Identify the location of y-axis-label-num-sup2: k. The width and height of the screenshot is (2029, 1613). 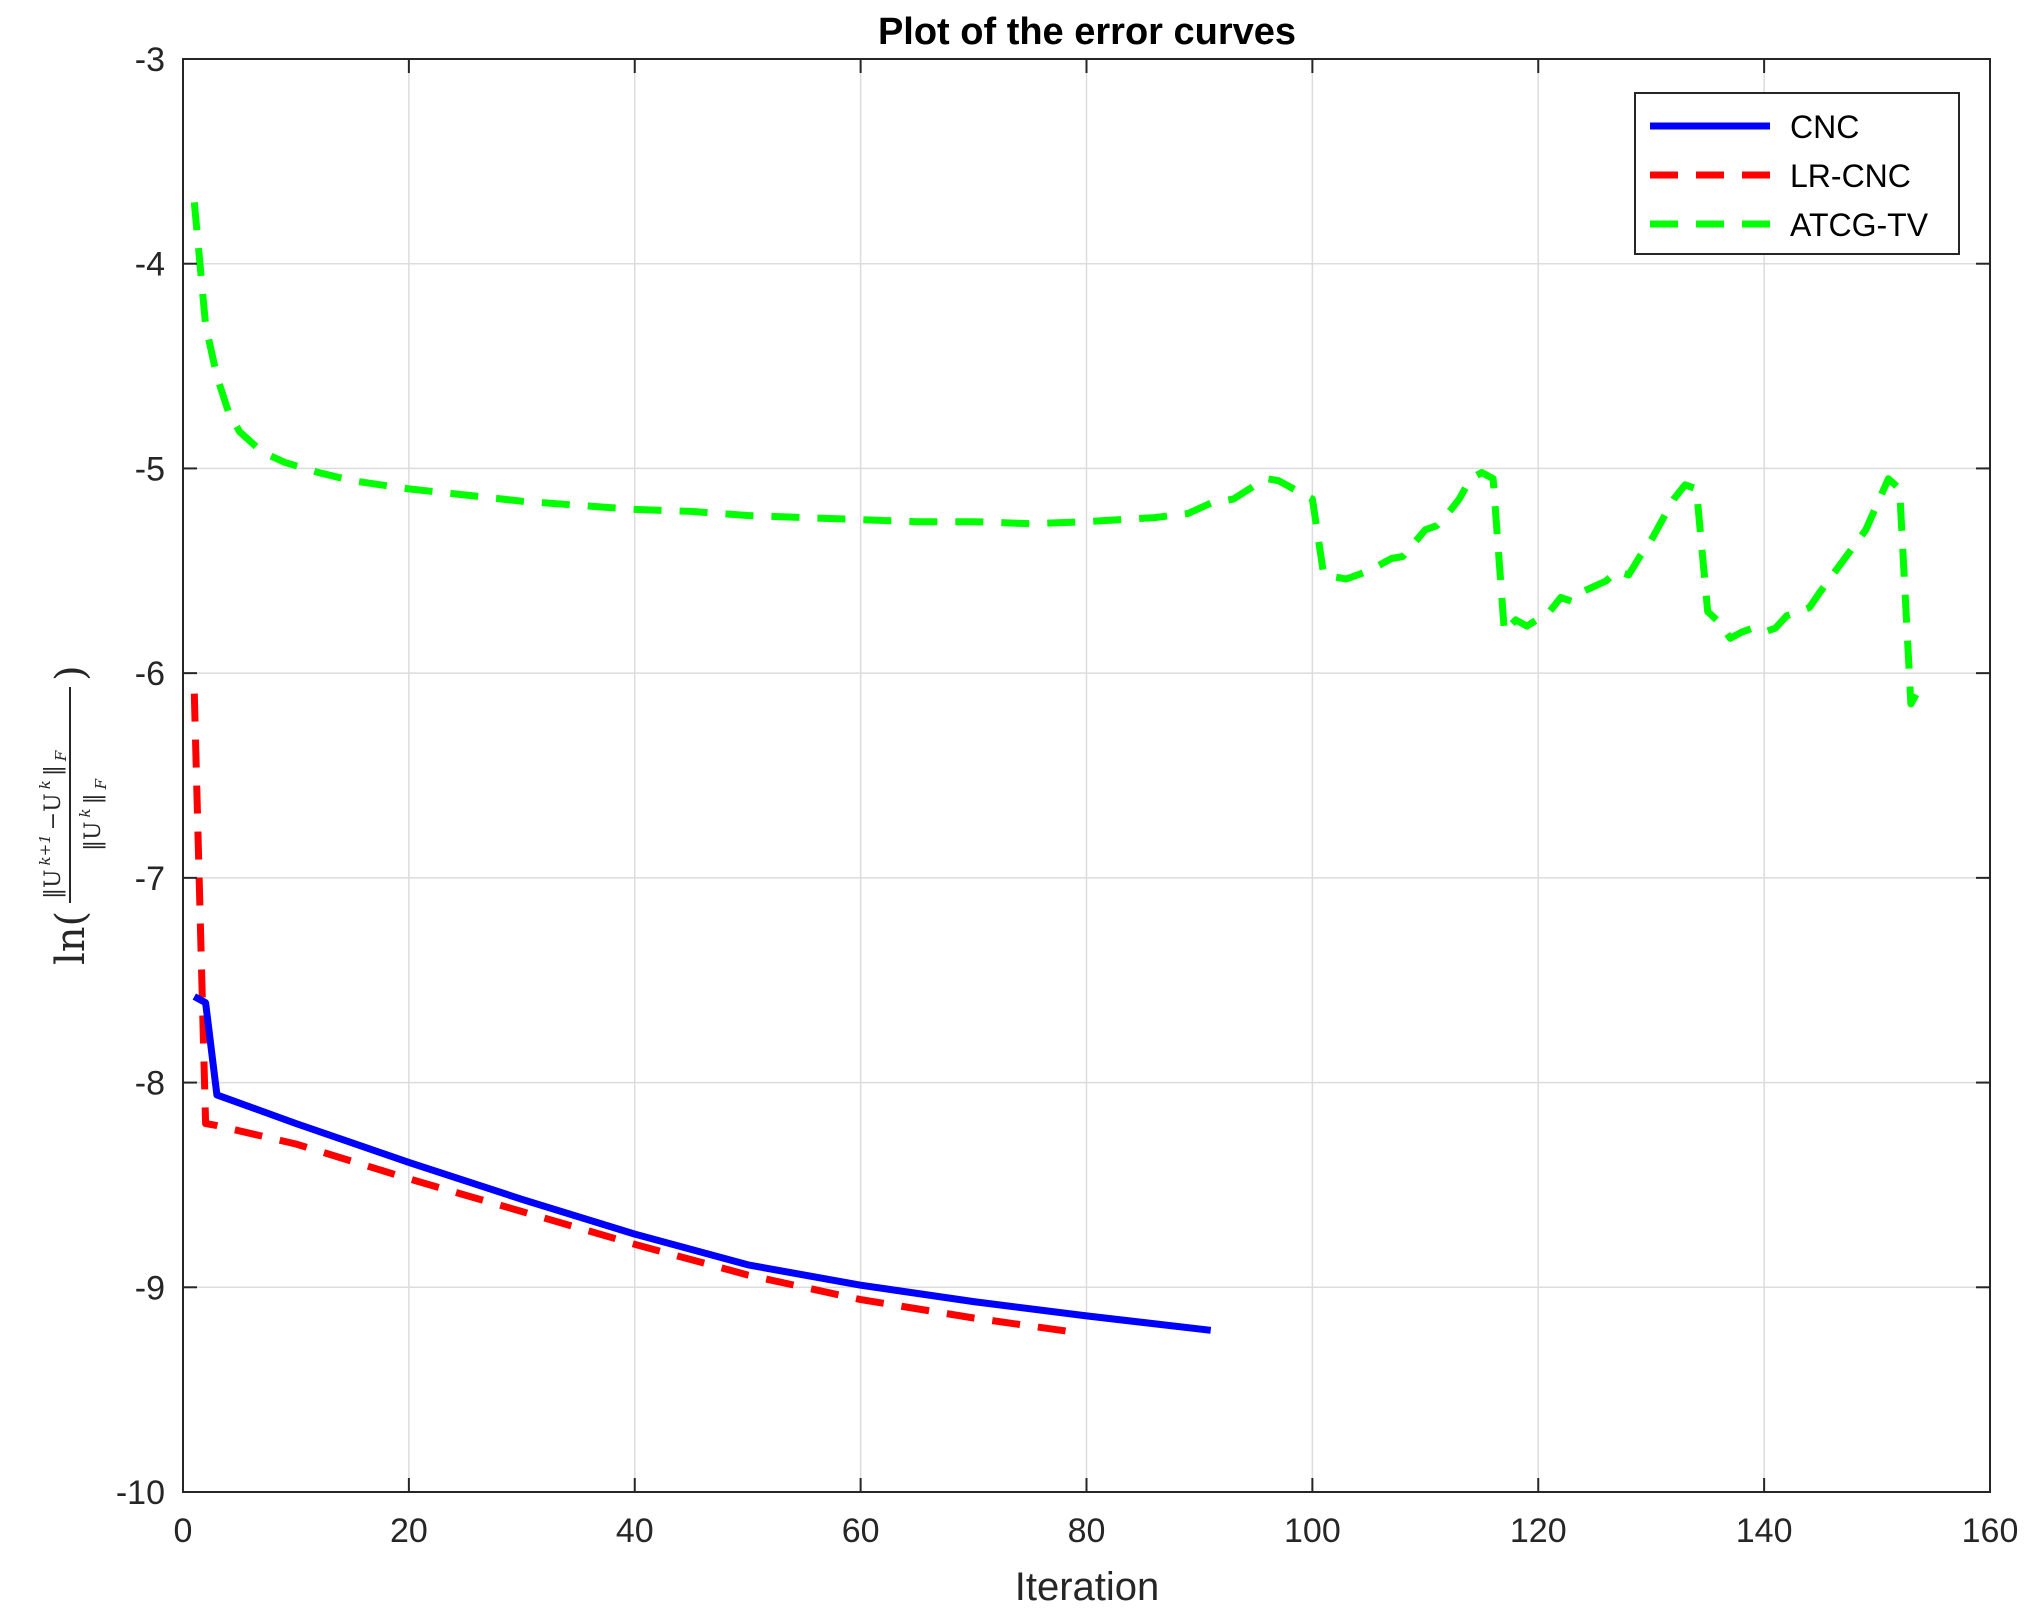
(45, 784).